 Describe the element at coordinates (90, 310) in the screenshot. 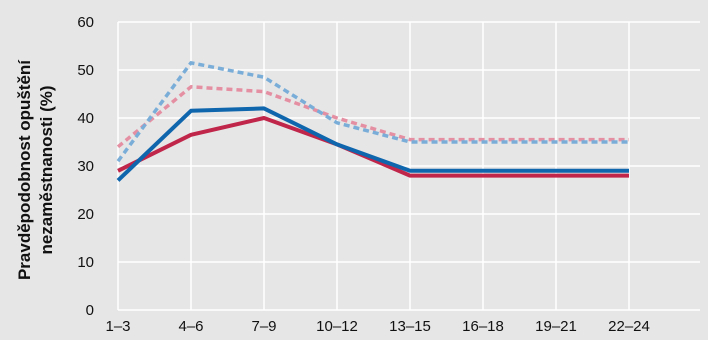

I see `y-tick-label: 0` at that location.